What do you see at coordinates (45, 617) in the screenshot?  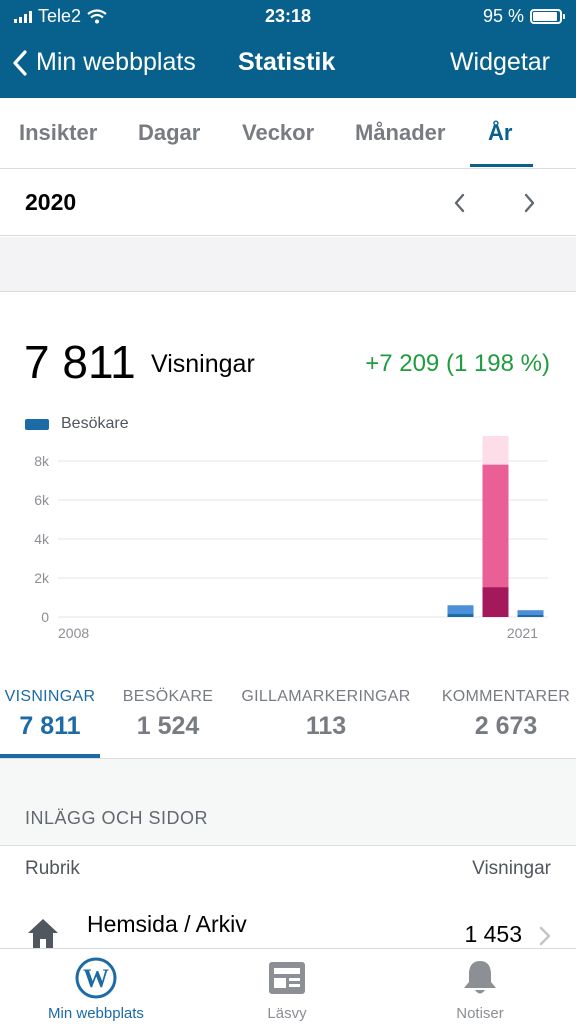 I see `y-tick-label: 0` at bounding box center [45, 617].